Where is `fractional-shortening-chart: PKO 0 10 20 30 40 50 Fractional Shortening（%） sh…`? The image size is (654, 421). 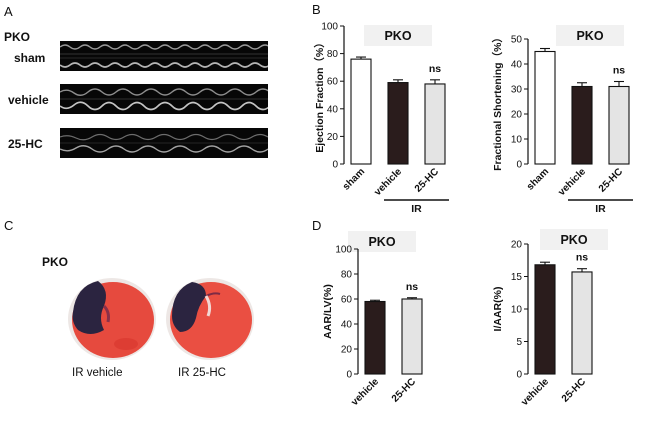 fractional-shortening-chart: PKO 0 10 20 30 40 50 Fractional Shortening（%） sh… is located at coordinates (562, 120).